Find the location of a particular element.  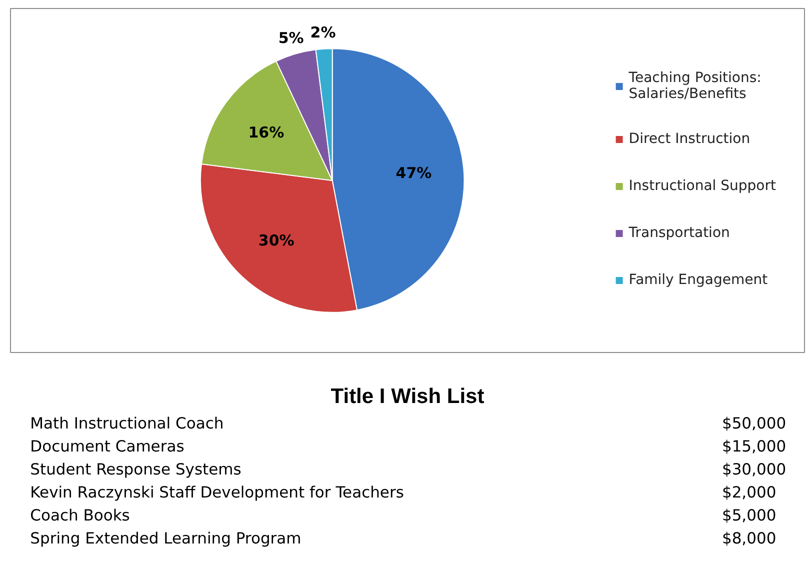

data-label: 47% is located at coordinates (414, 173).